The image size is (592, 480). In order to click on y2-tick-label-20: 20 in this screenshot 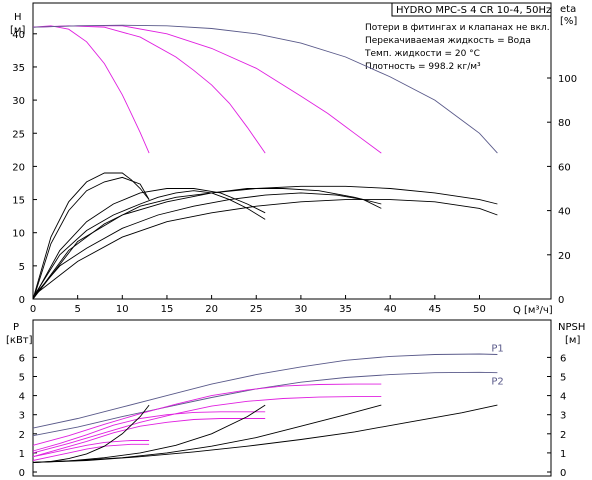, I will do `click(564, 256)`.